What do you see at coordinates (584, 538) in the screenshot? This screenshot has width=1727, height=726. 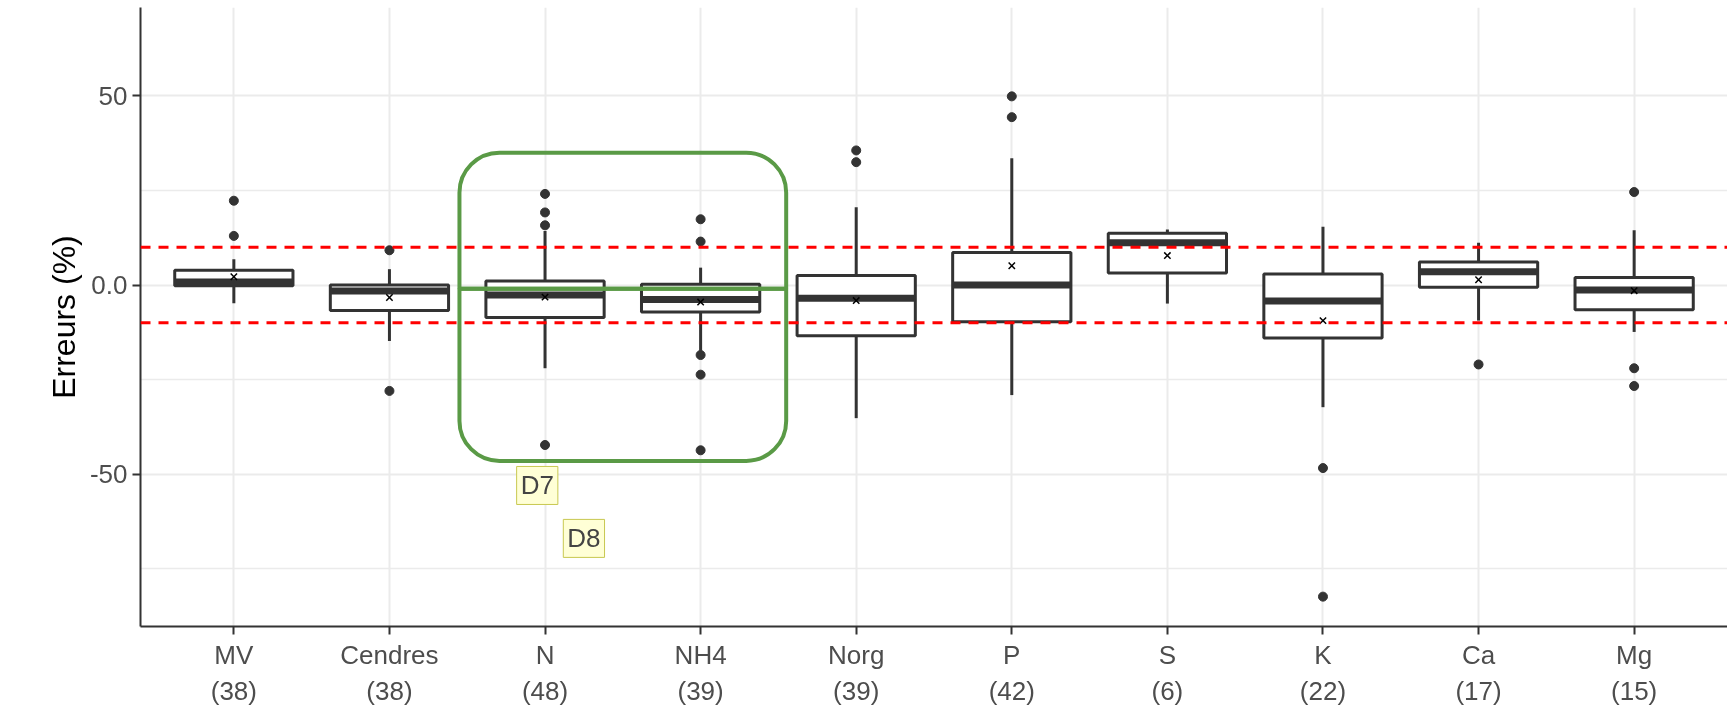 I see `annotation: D8` at bounding box center [584, 538].